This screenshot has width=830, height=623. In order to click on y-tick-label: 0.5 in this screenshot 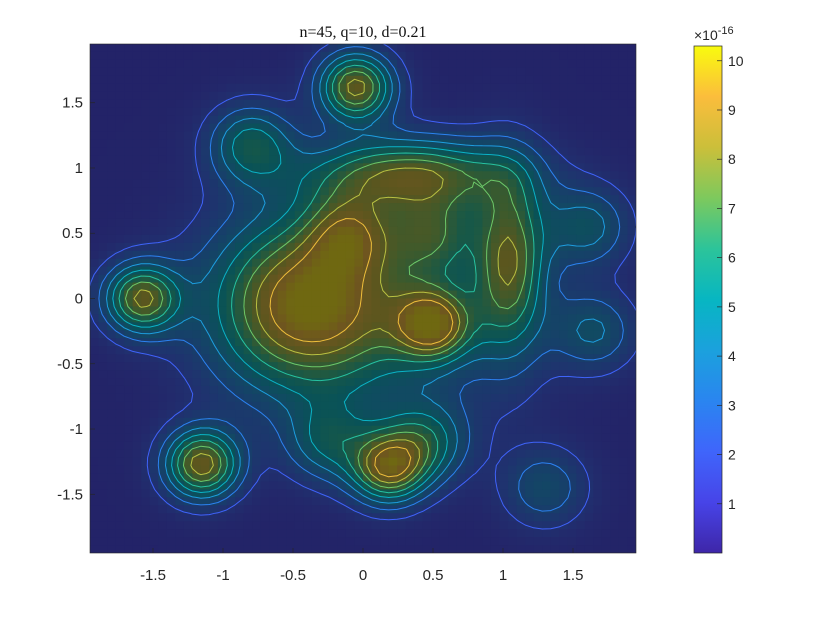, I will do `click(72, 233)`.